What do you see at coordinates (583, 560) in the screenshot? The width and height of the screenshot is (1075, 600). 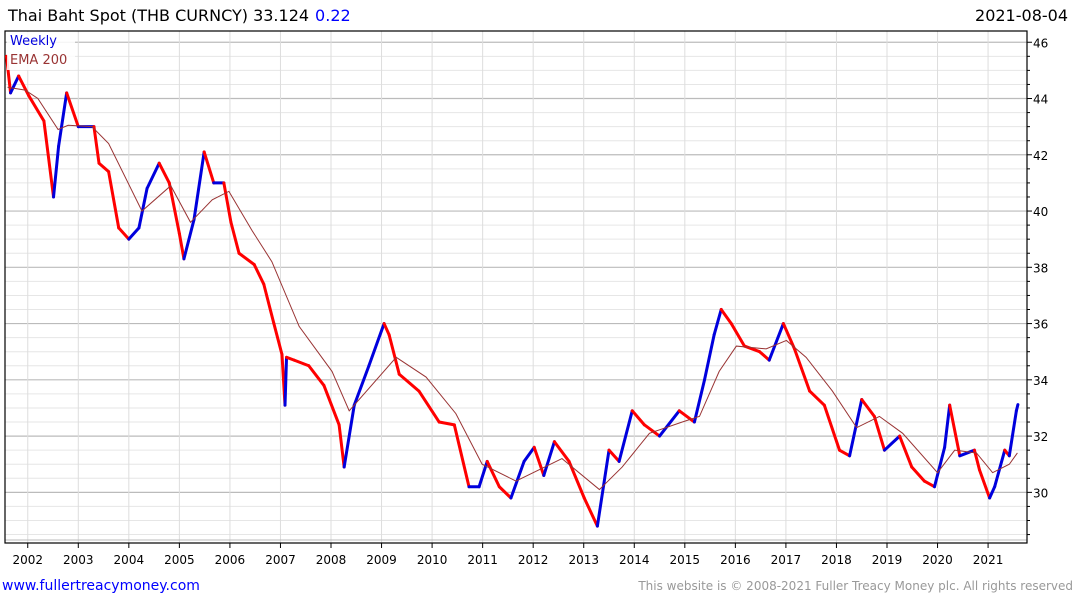 I see `x-tick-label: 2013` at bounding box center [583, 560].